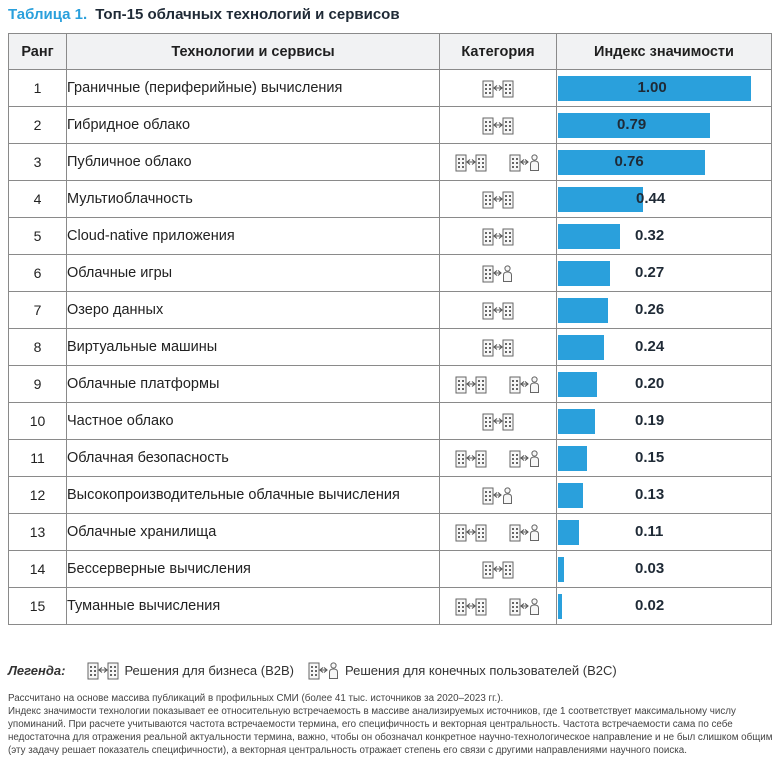  I want to click on index-cell: 0.24, so click(664, 347).